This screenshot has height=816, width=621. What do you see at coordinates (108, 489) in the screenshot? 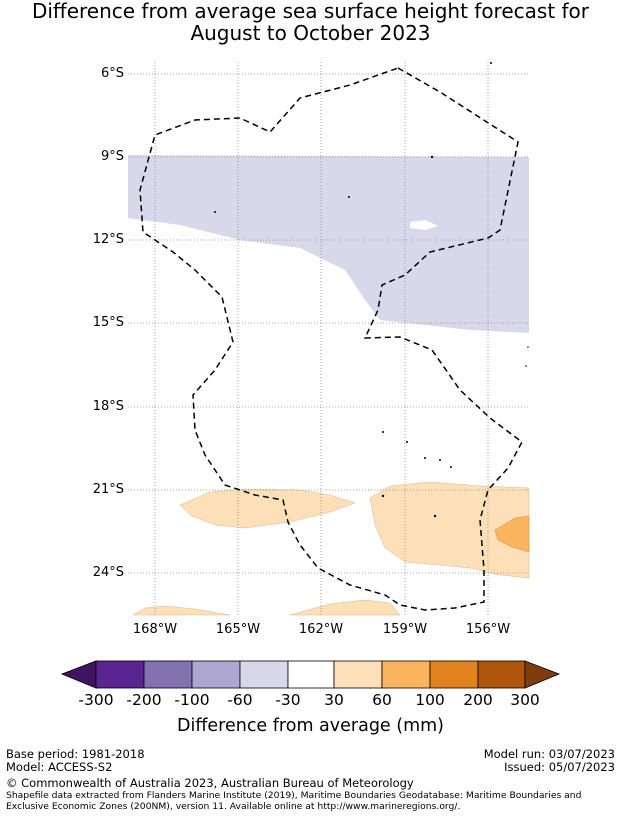
I see `lat-tick-label: 21°S` at bounding box center [108, 489].